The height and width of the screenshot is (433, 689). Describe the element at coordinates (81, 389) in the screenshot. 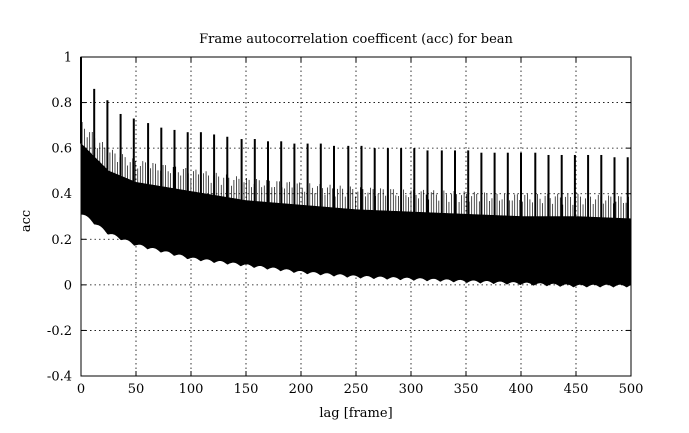

I see `x-tick-label: 0` at that location.